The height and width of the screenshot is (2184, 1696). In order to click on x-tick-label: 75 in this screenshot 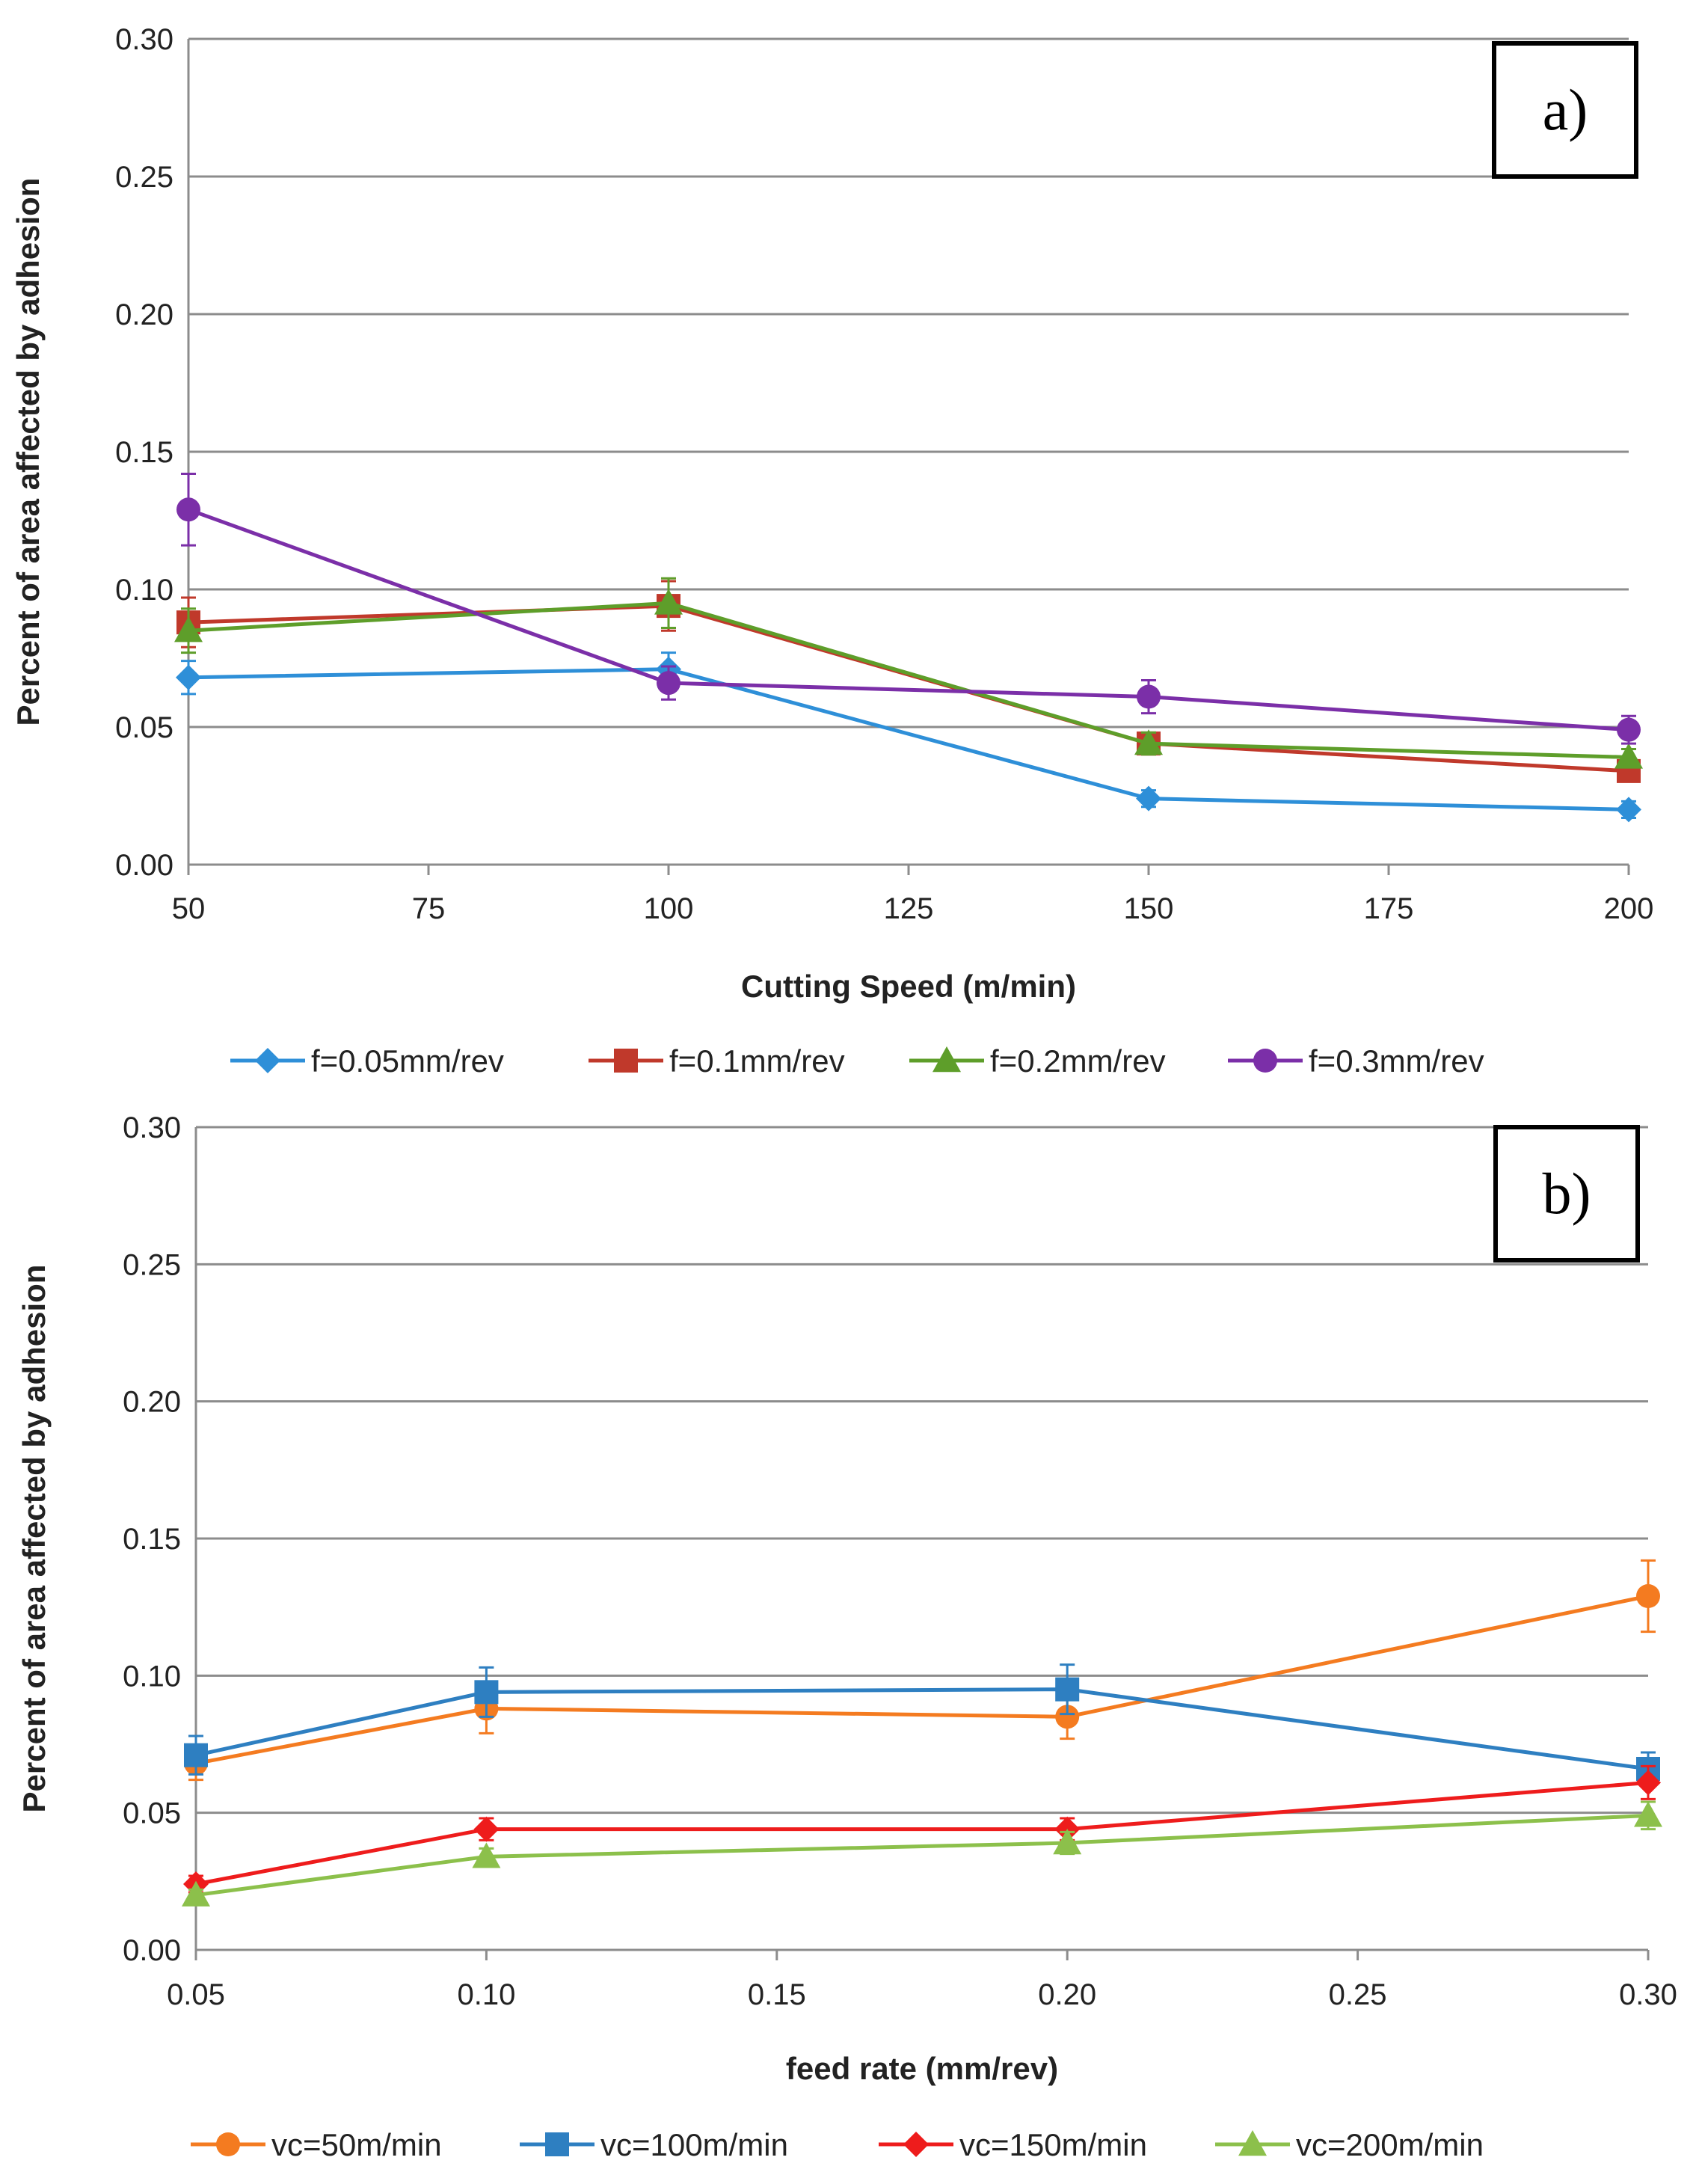, I will do `click(429, 908)`.